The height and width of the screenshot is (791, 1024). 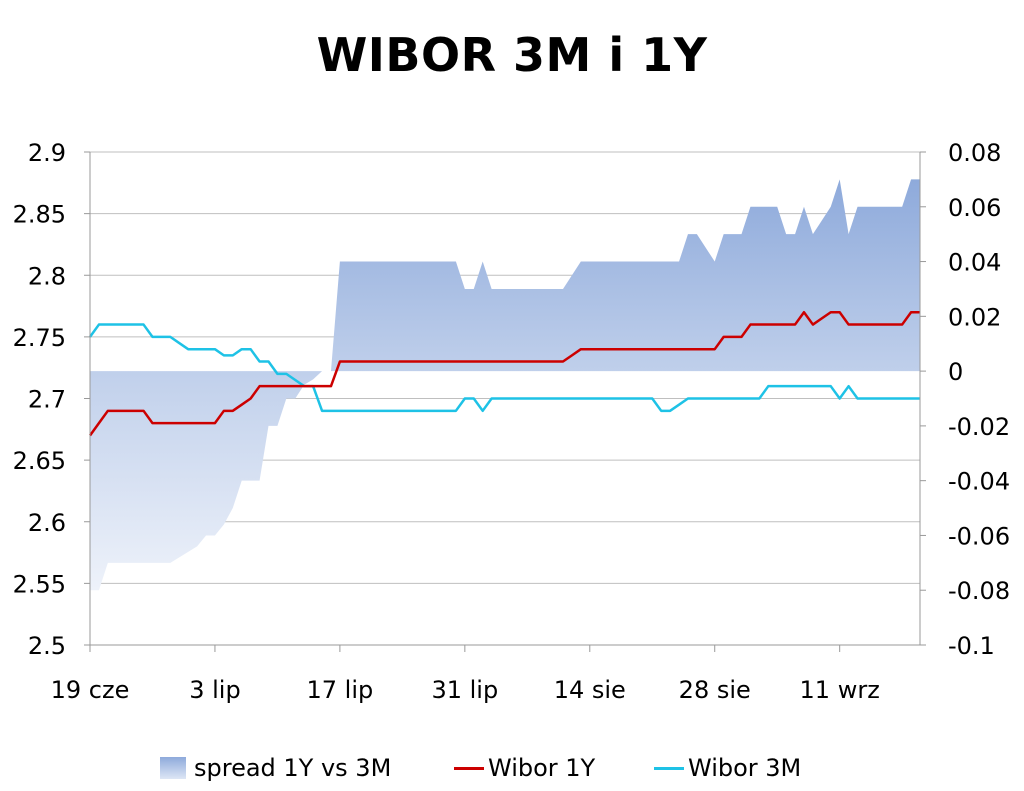 I want to click on wibor-1y-line, so click(x=504, y=373).